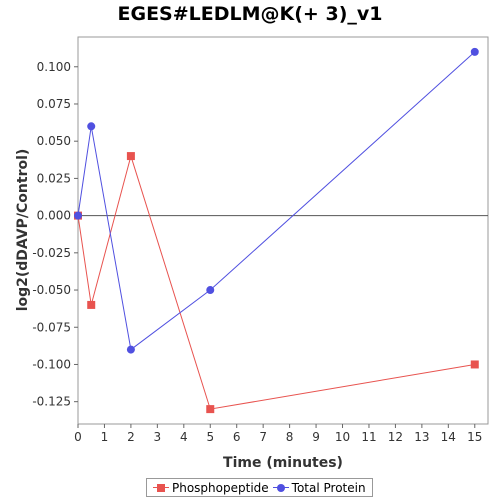 Image resolution: width=500 pixels, height=500 pixels. What do you see at coordinates (283, 463) in the screenshot?
I see `x-axis-title: Time (minutes)` at bounding box center [283, 463].